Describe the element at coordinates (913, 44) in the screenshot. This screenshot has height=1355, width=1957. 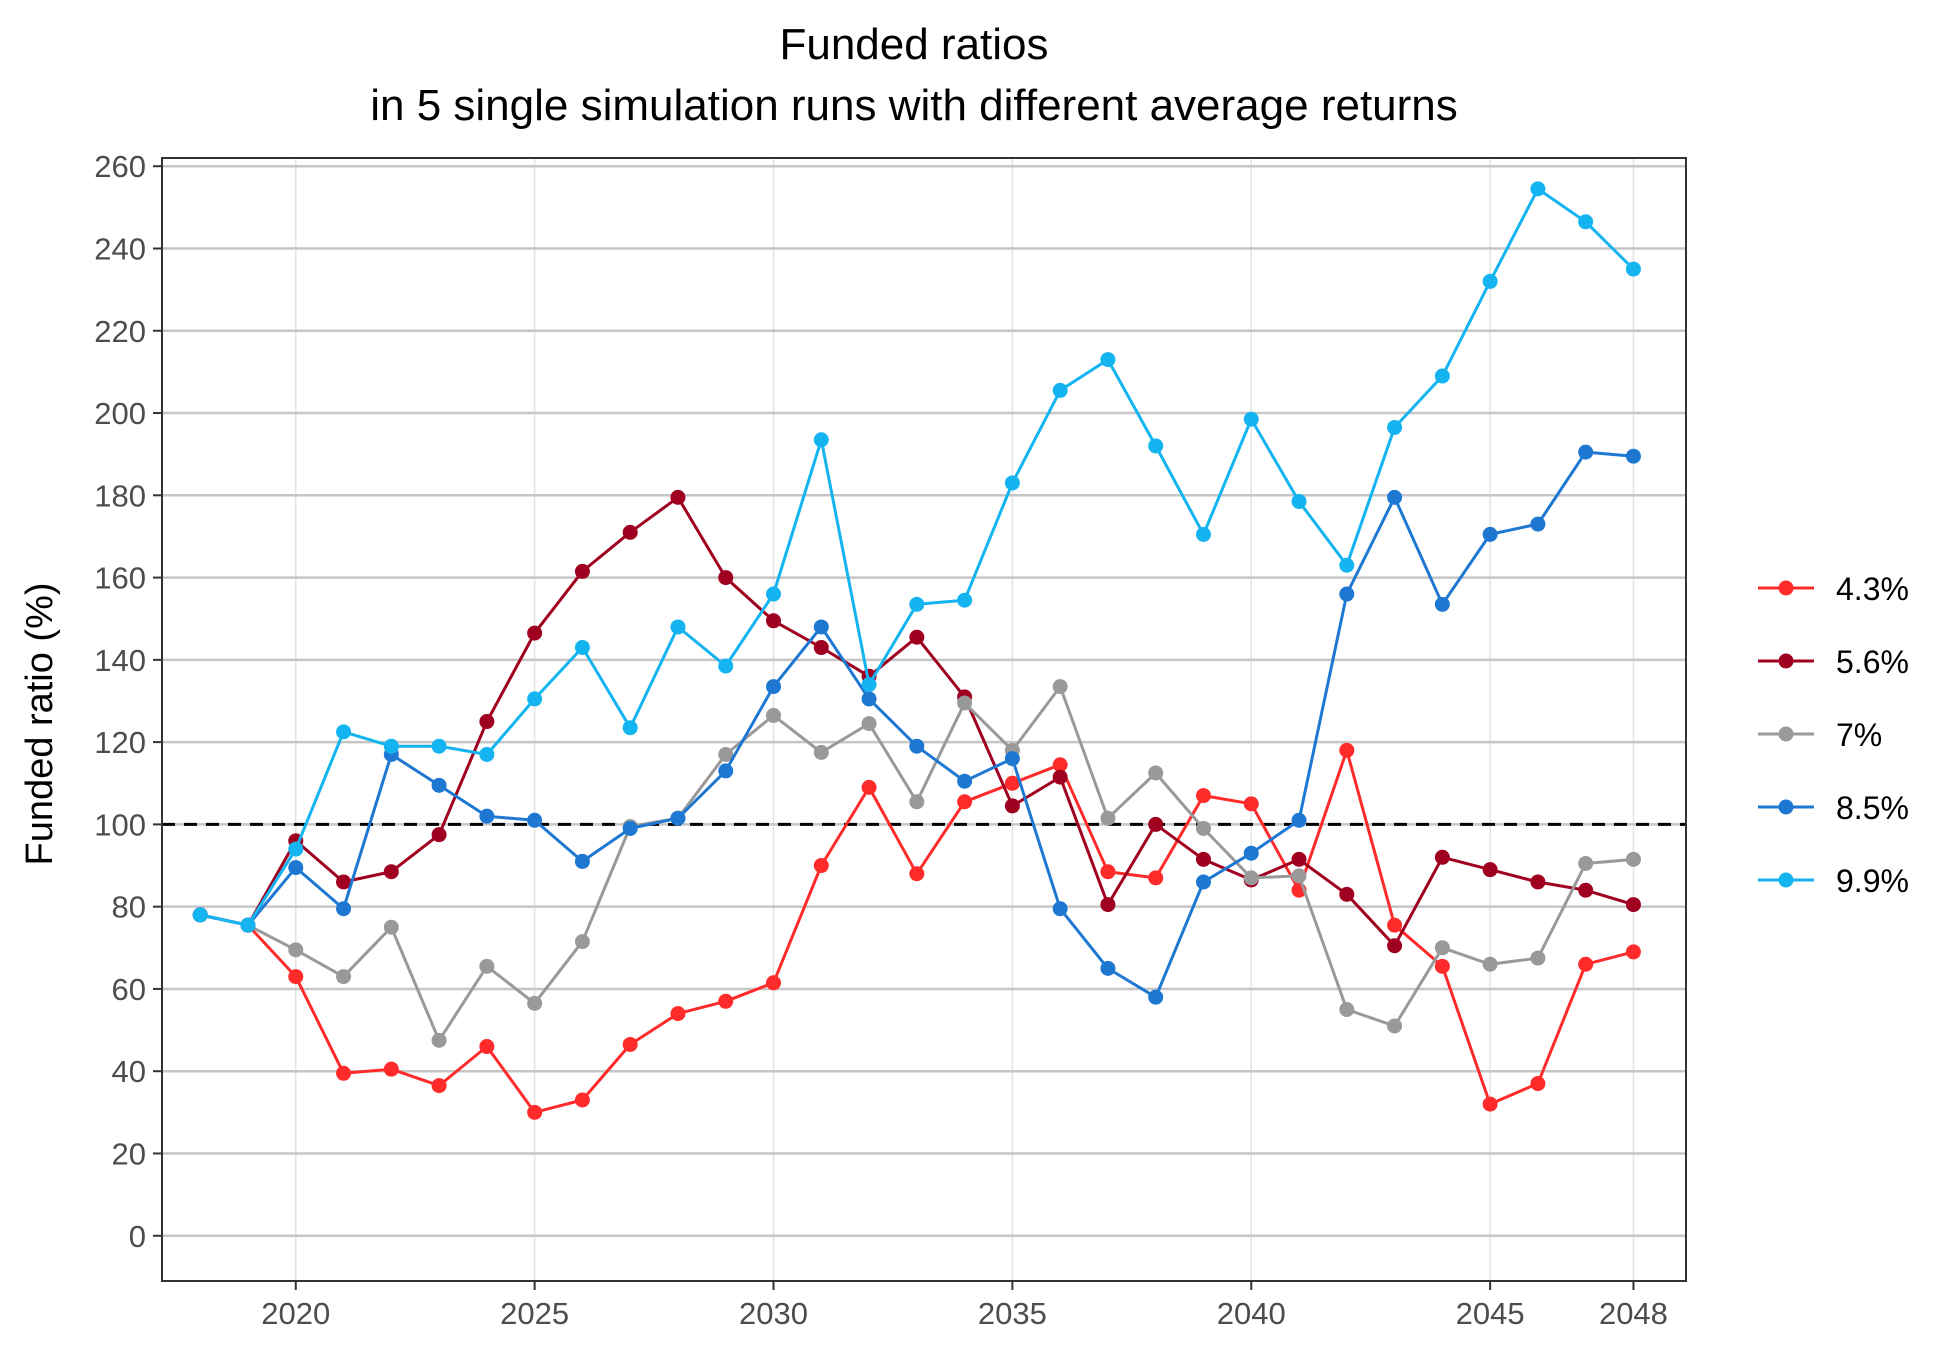
I see `chart-title: Funded ratios` at that location.